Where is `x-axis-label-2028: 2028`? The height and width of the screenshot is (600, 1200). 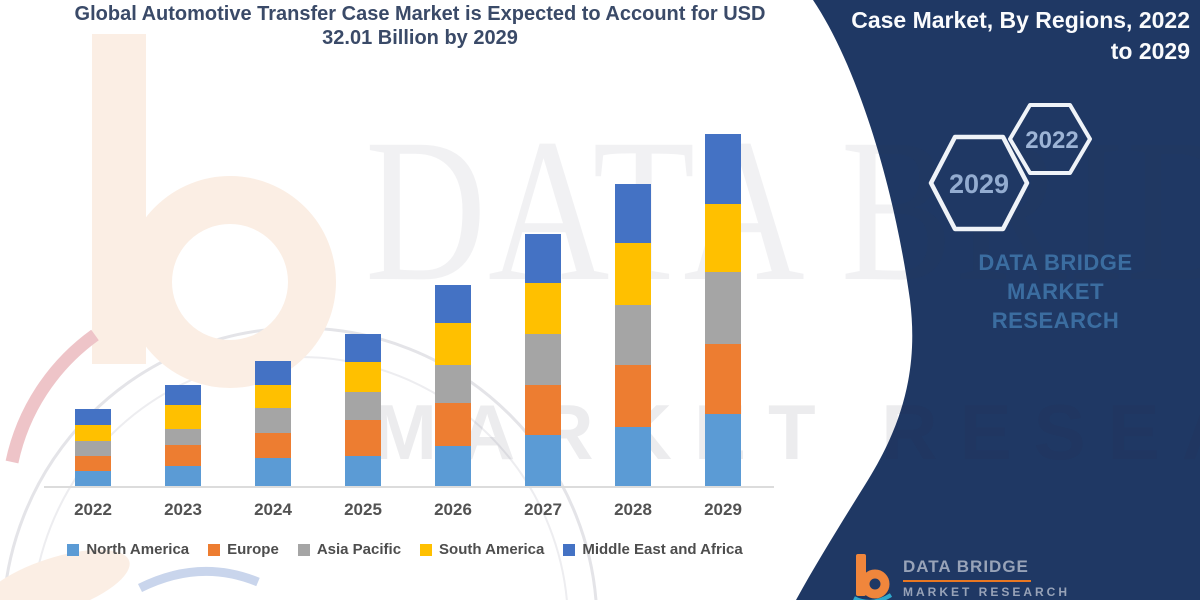
x-axis-label-2028: 2028 is located at coordinates (633, 509).